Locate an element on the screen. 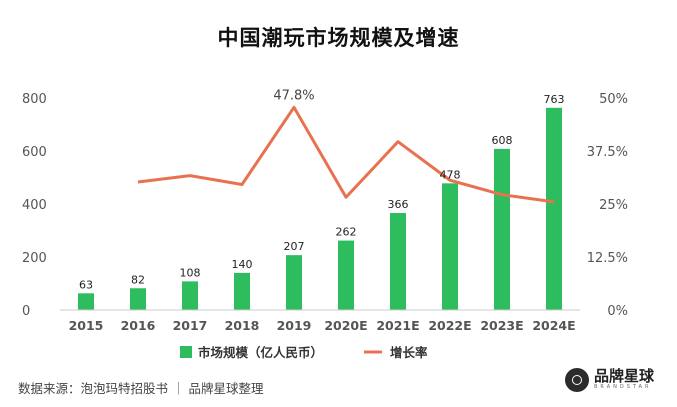 The width and height of the screenshot is (677, 407). brand-logo: 品牌星球 BRANDSTAR is located at coordinates (609, 380).